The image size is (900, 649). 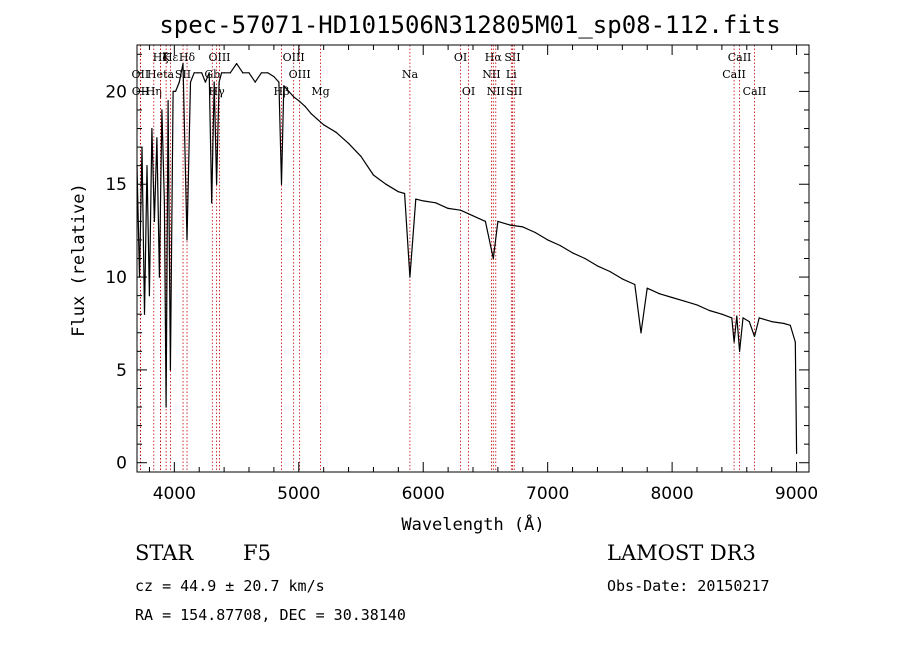 What do you see at coordinates (270, 615) in the screenshot?
I see `coordinates: RA = 154.87708, DEC = 30.38140` at bounding box center [270, 615].